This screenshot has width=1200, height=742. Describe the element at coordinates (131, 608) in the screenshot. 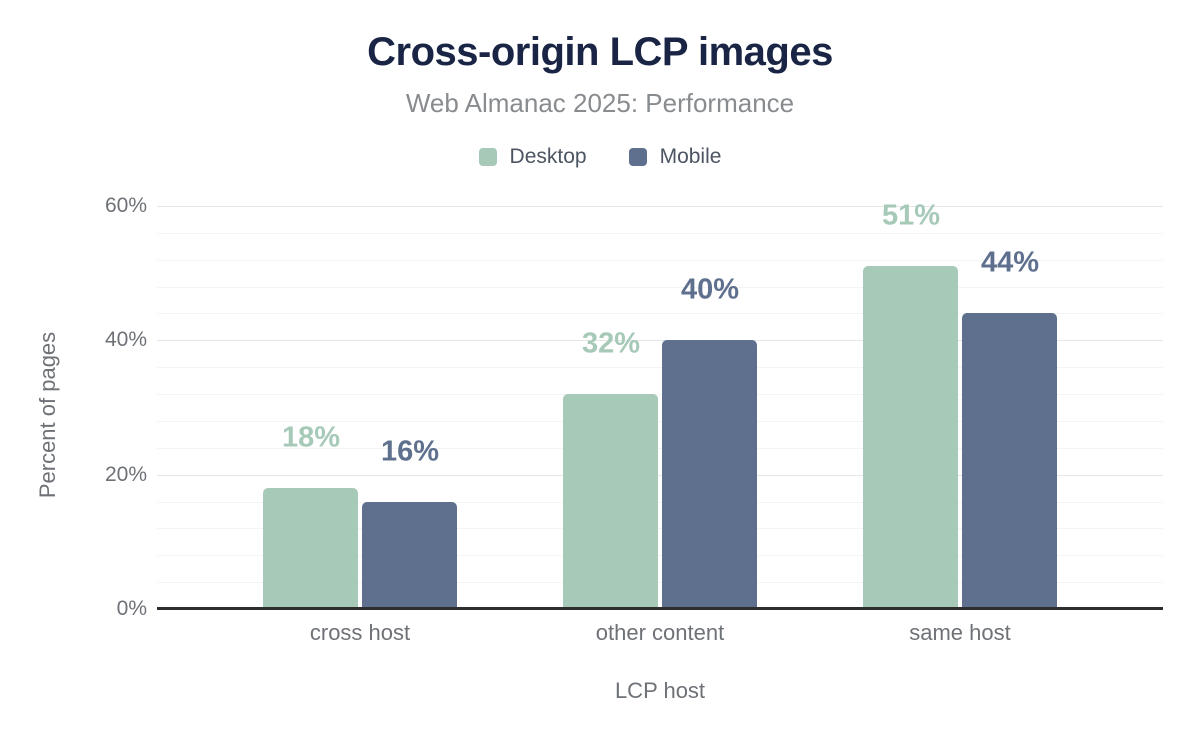

I see `y-tick-label: 0%` at that location.